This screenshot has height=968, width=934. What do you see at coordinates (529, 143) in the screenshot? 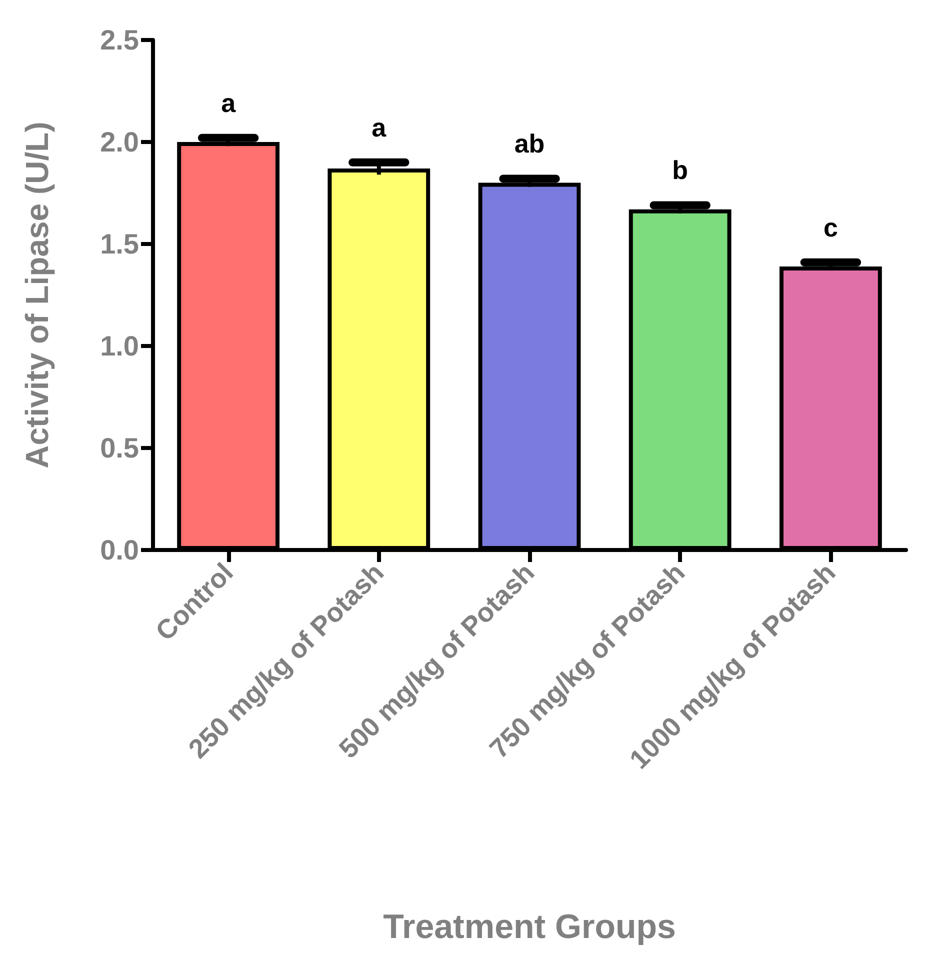
I see `annotation: ab` at bounding box center [529, 143].